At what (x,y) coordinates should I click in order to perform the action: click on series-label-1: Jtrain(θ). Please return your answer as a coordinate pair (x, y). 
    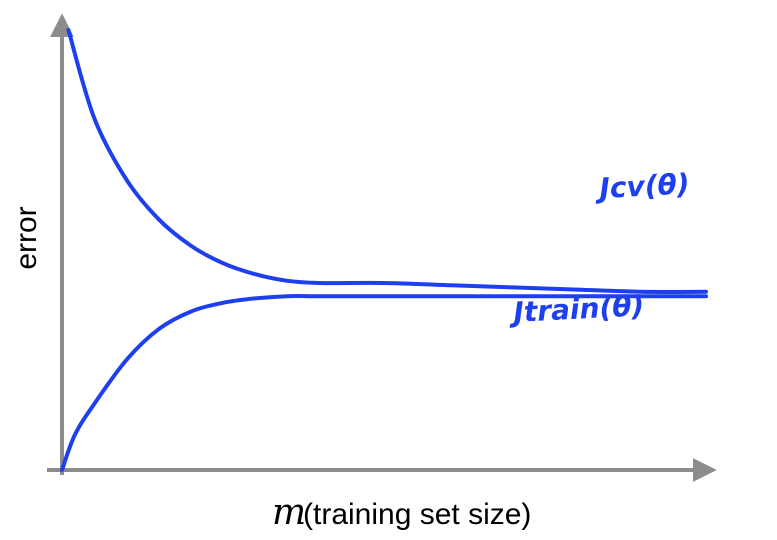
    Looking at the image, I should click on (576, 309).